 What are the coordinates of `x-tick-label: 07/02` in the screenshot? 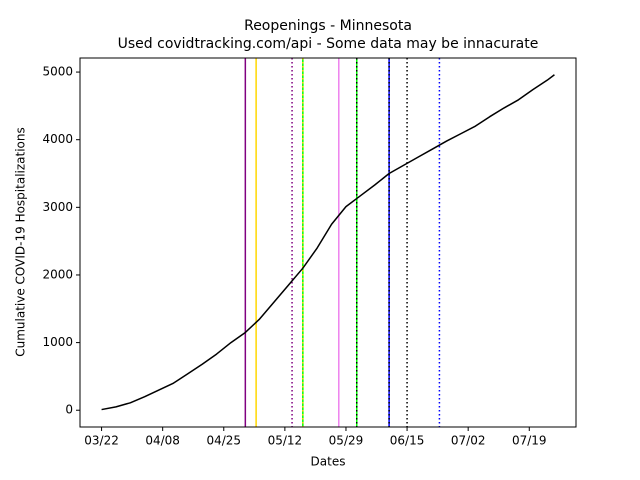 It's located at (468, 441).